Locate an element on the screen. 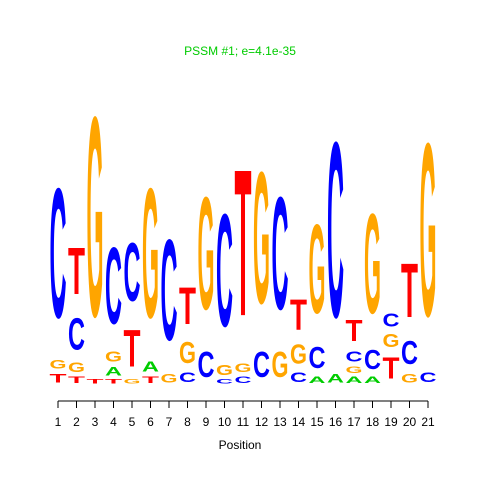 This screenshot has width=480, height=485. chart-title: PSSM #1; e=4.1e-35 is located at coordinates (240, 51).